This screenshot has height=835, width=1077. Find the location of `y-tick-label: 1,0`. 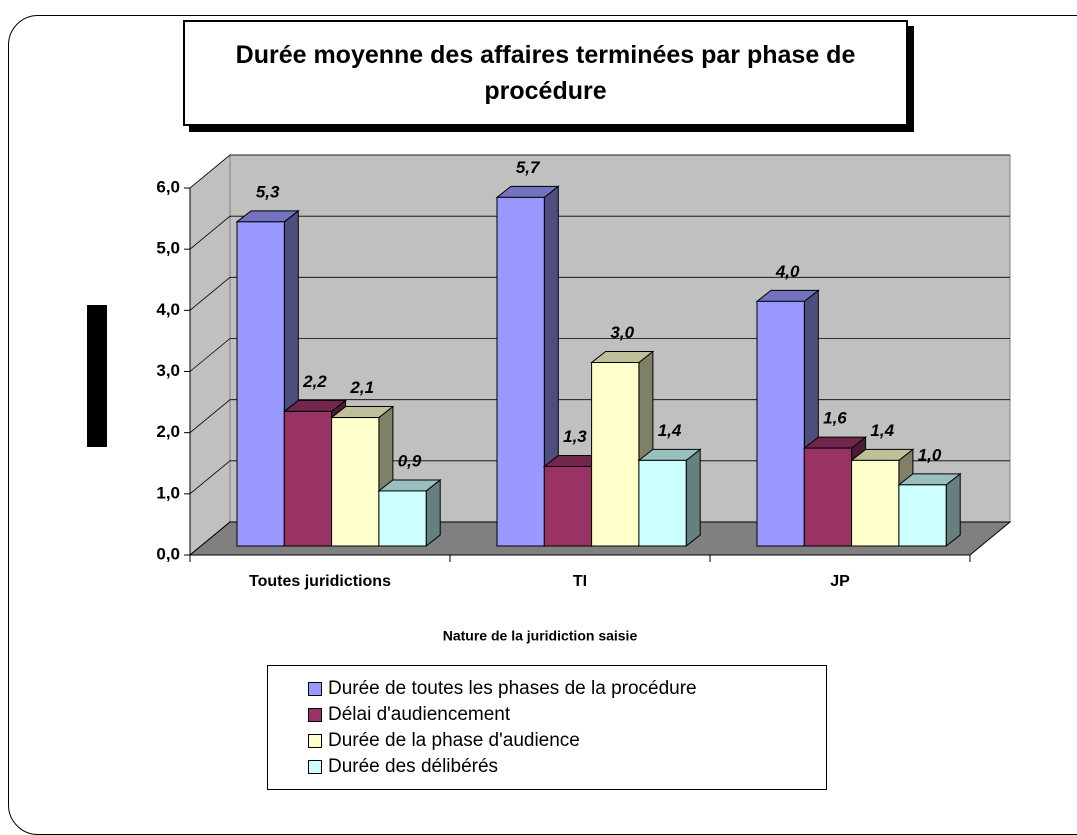

y-tick-label: 1,0 is located at coordinates (168, 492).